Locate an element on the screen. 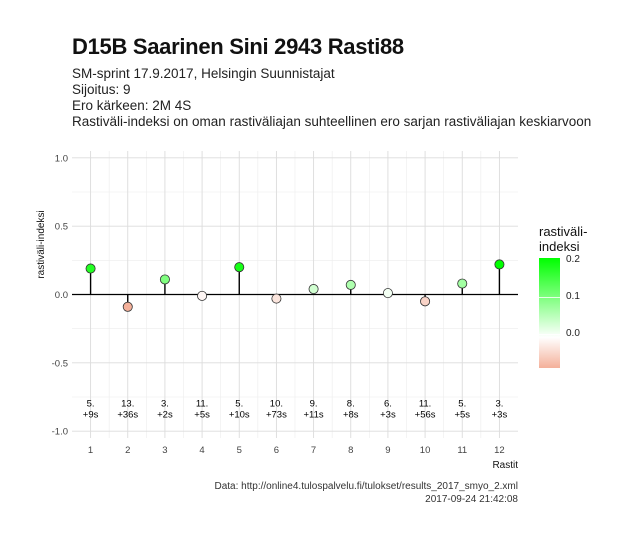  y-tick-label: 0.0 is located at coordinates (61, 295).